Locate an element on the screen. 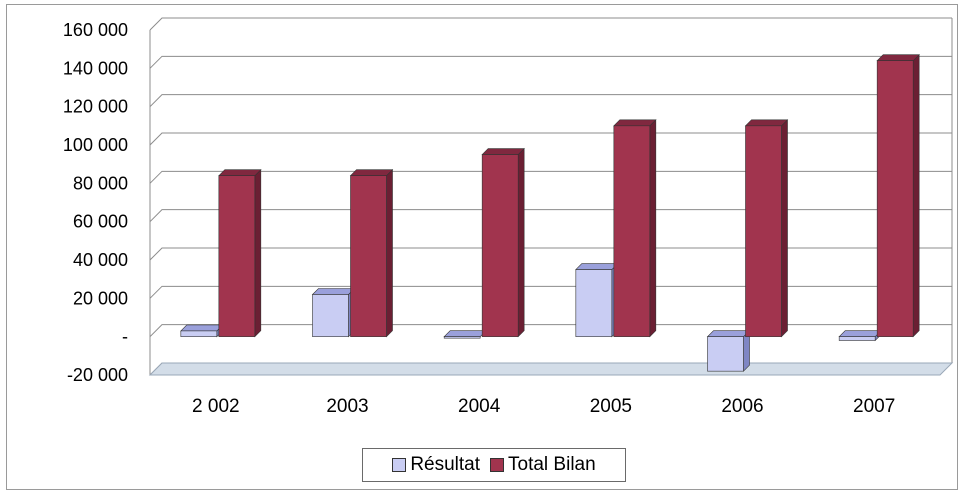  y-tick-label: 40 000 is located at coordinates (100, 260).